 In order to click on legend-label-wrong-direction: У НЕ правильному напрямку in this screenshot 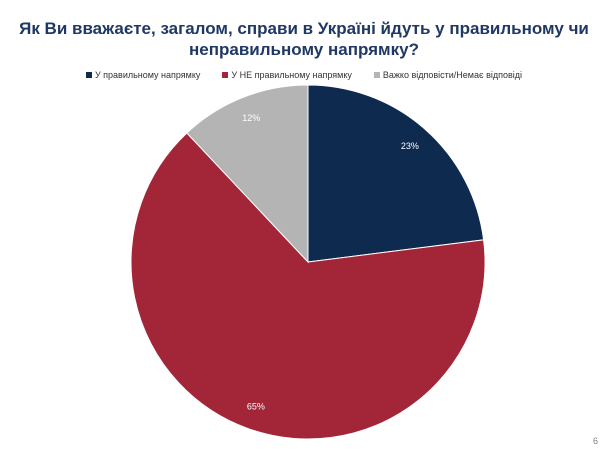, I will do `click(291, 75)`.